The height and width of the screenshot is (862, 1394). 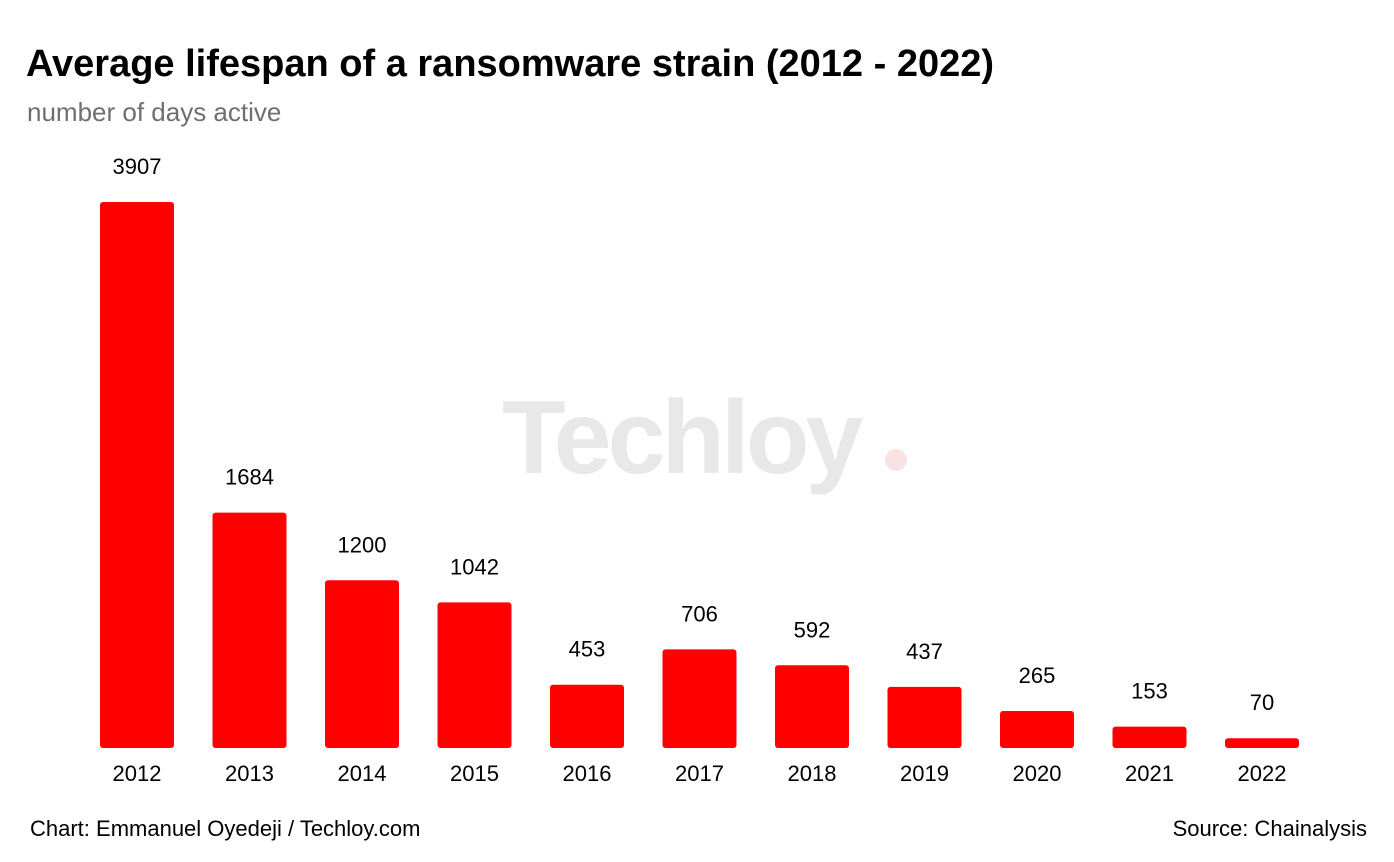 I want to click on data-label-2013: 1684, so click(x=249, y=477).